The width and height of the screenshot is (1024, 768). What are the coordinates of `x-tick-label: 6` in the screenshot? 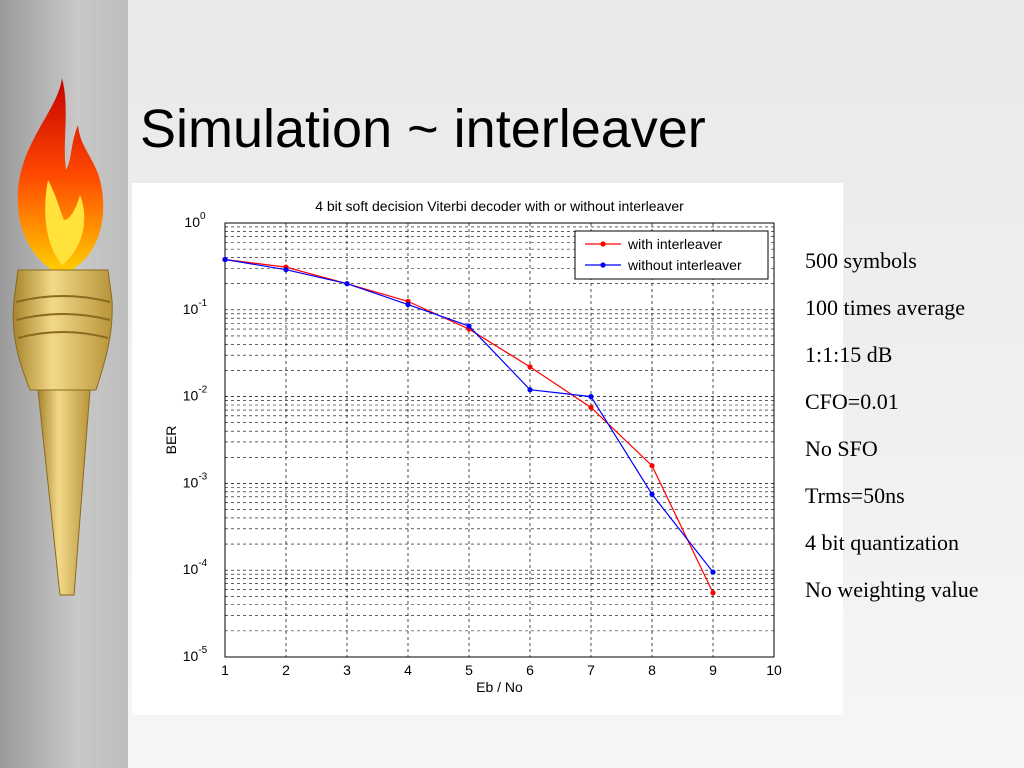 It's located at (530, 670).